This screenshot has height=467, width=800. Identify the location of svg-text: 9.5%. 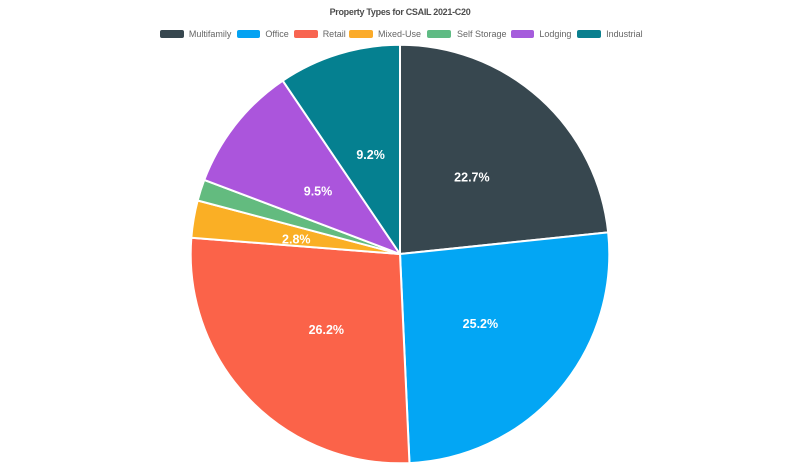
(318, 192).